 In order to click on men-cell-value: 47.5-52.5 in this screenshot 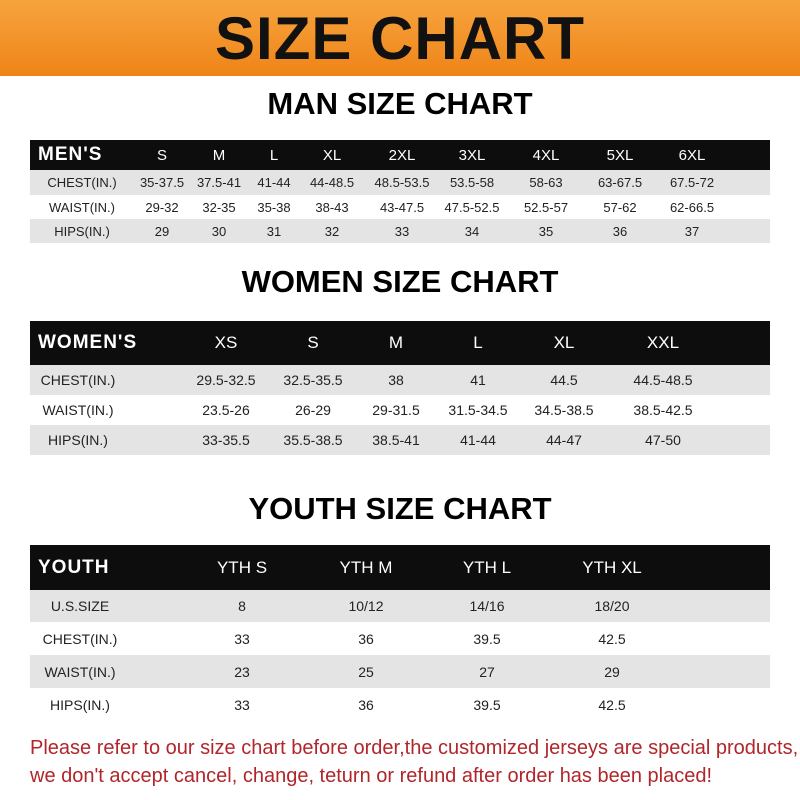, I will do `click(472, 207)`.